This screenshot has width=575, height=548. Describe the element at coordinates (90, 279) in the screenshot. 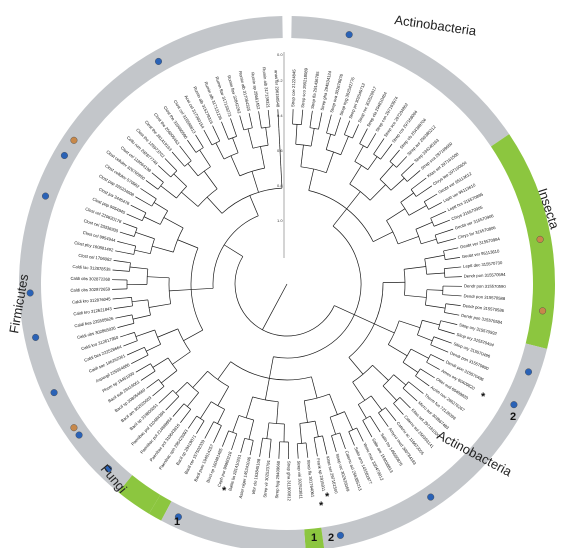

I see `leaf-label: Caldi obs 302872268` at that location.